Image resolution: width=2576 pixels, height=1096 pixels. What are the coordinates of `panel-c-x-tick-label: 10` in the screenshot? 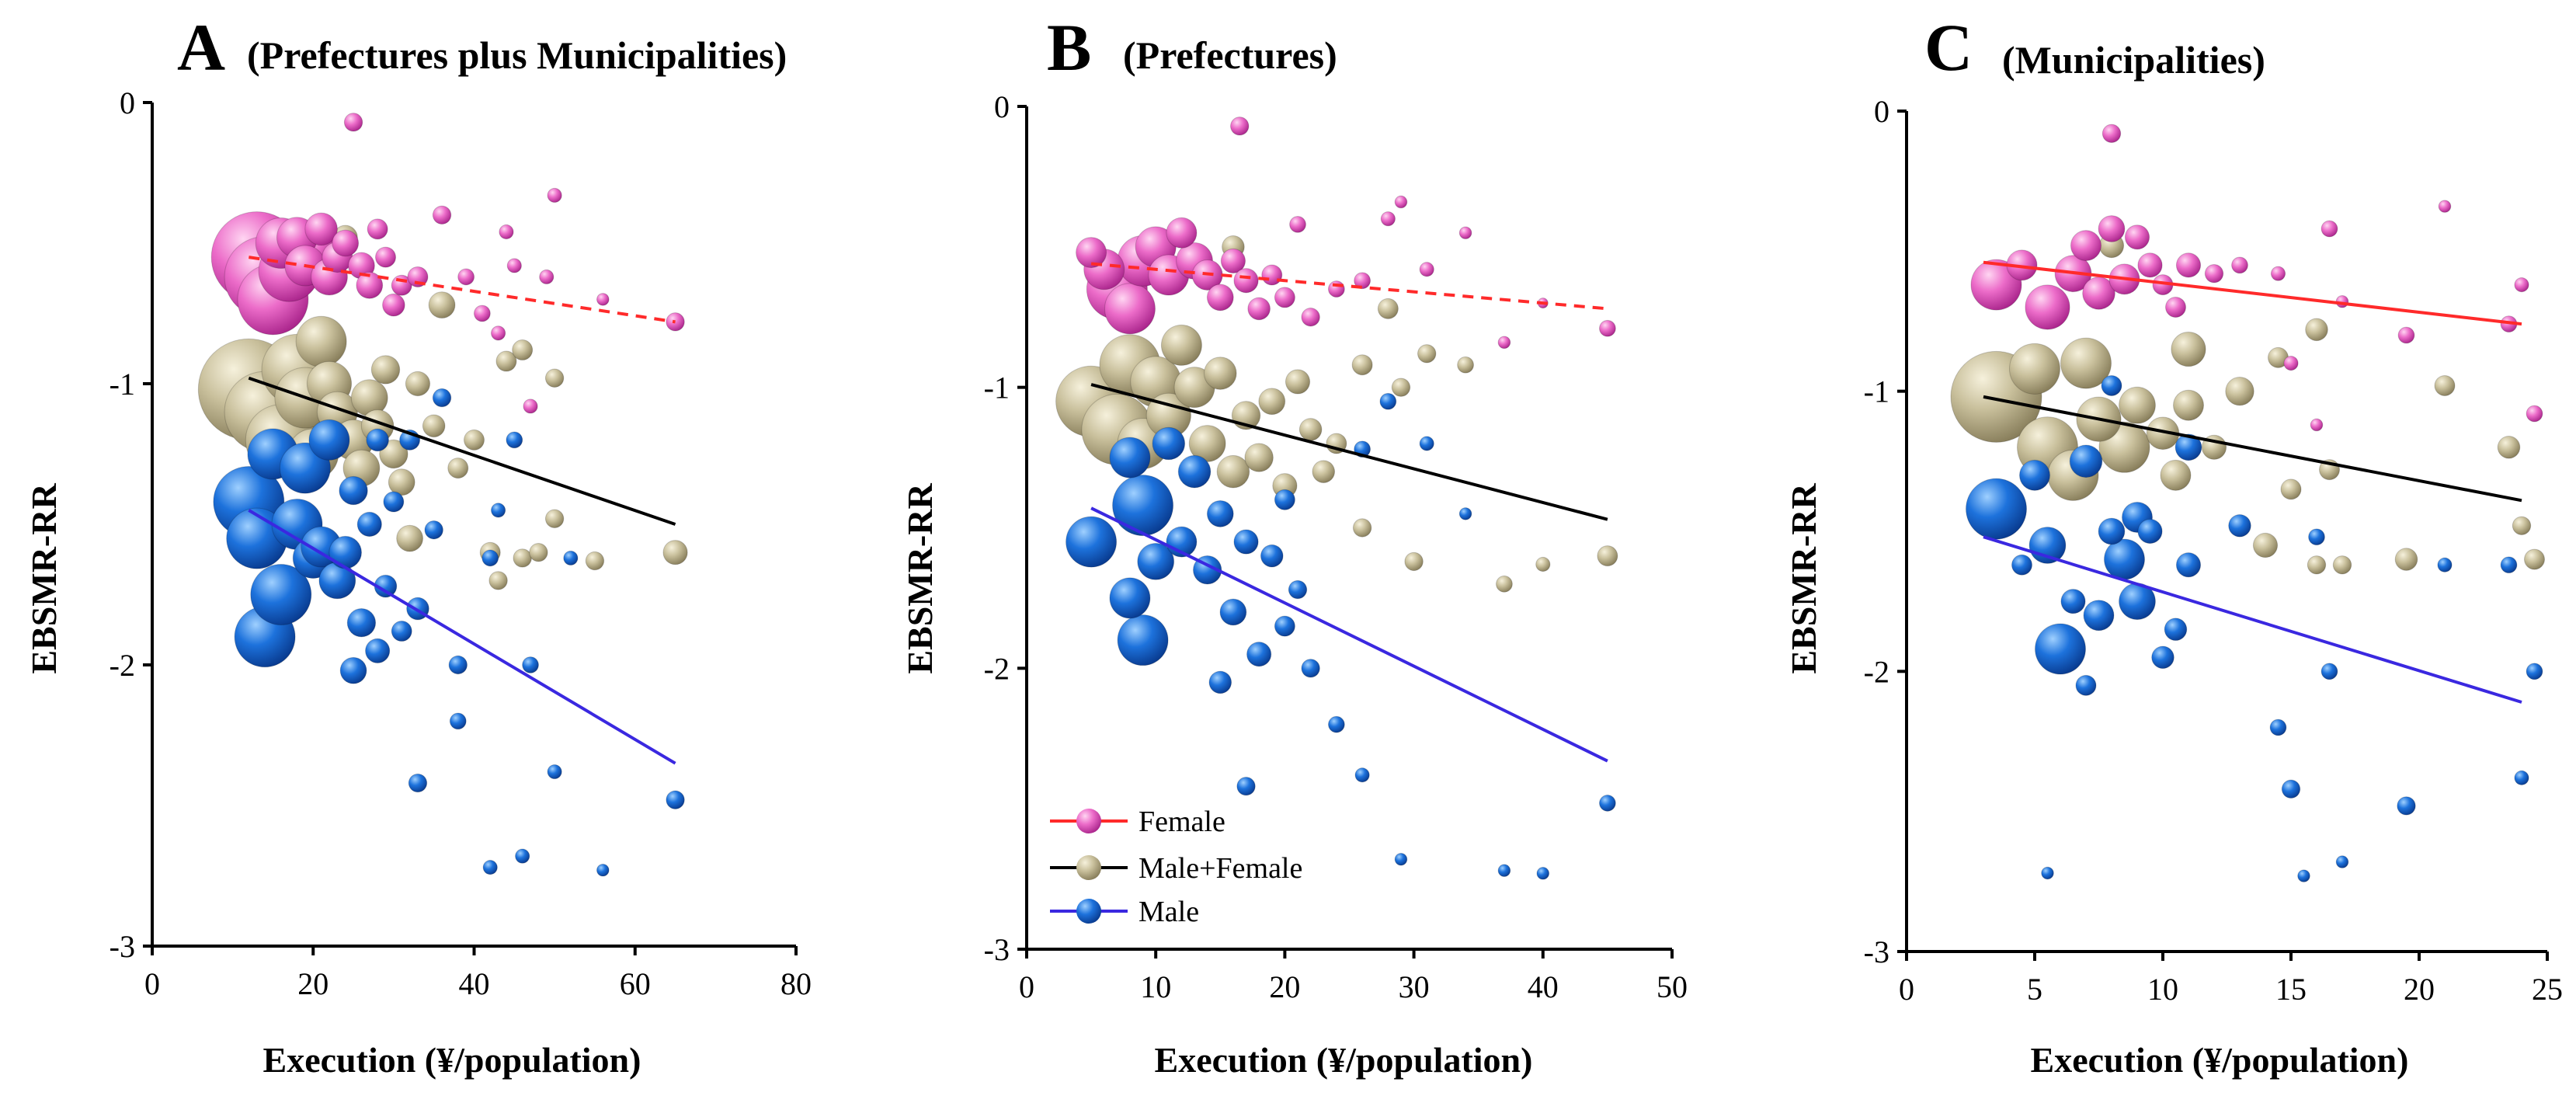 It's located at (2162, 989).